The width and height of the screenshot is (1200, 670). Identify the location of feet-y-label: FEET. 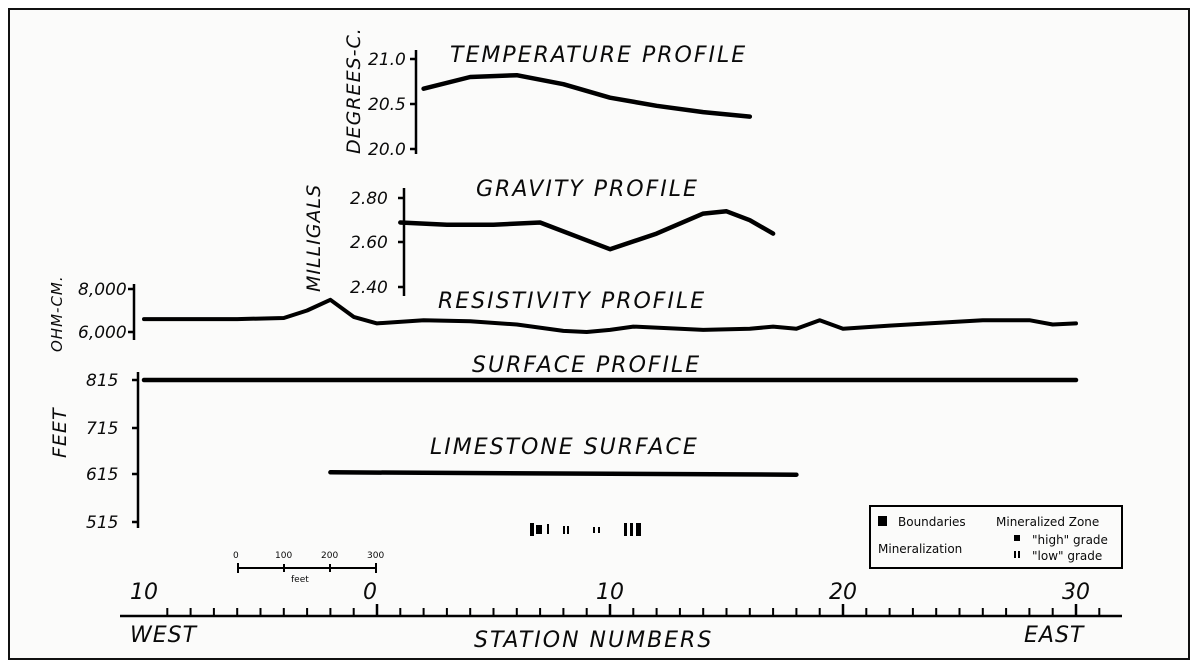
(60, 432).